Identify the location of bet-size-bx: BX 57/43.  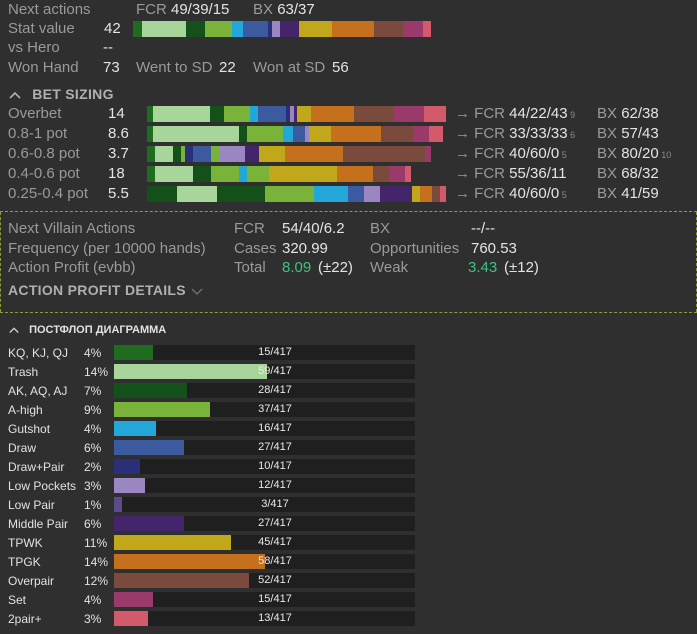
(628, 133).